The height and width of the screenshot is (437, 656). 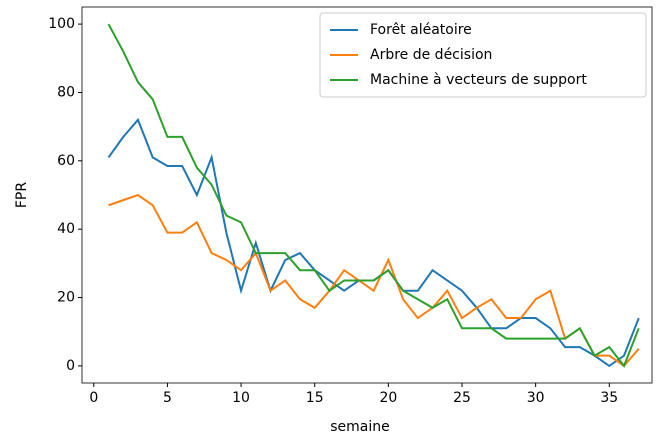 I want to click on x-tick-label: 15, so click(x=315, y=398).